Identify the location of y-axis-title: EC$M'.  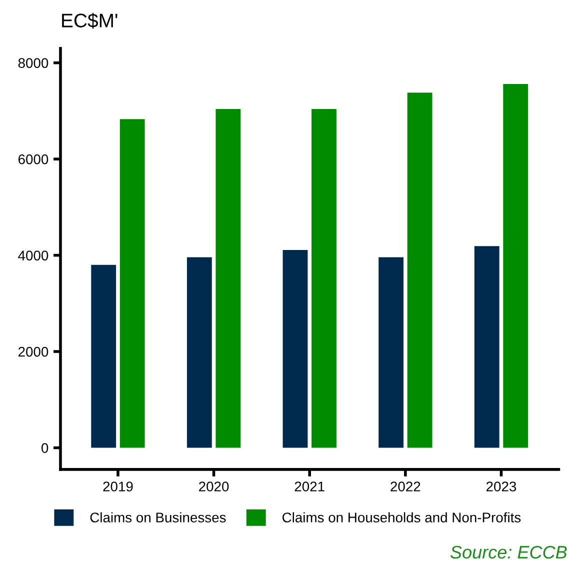
(90, 20).